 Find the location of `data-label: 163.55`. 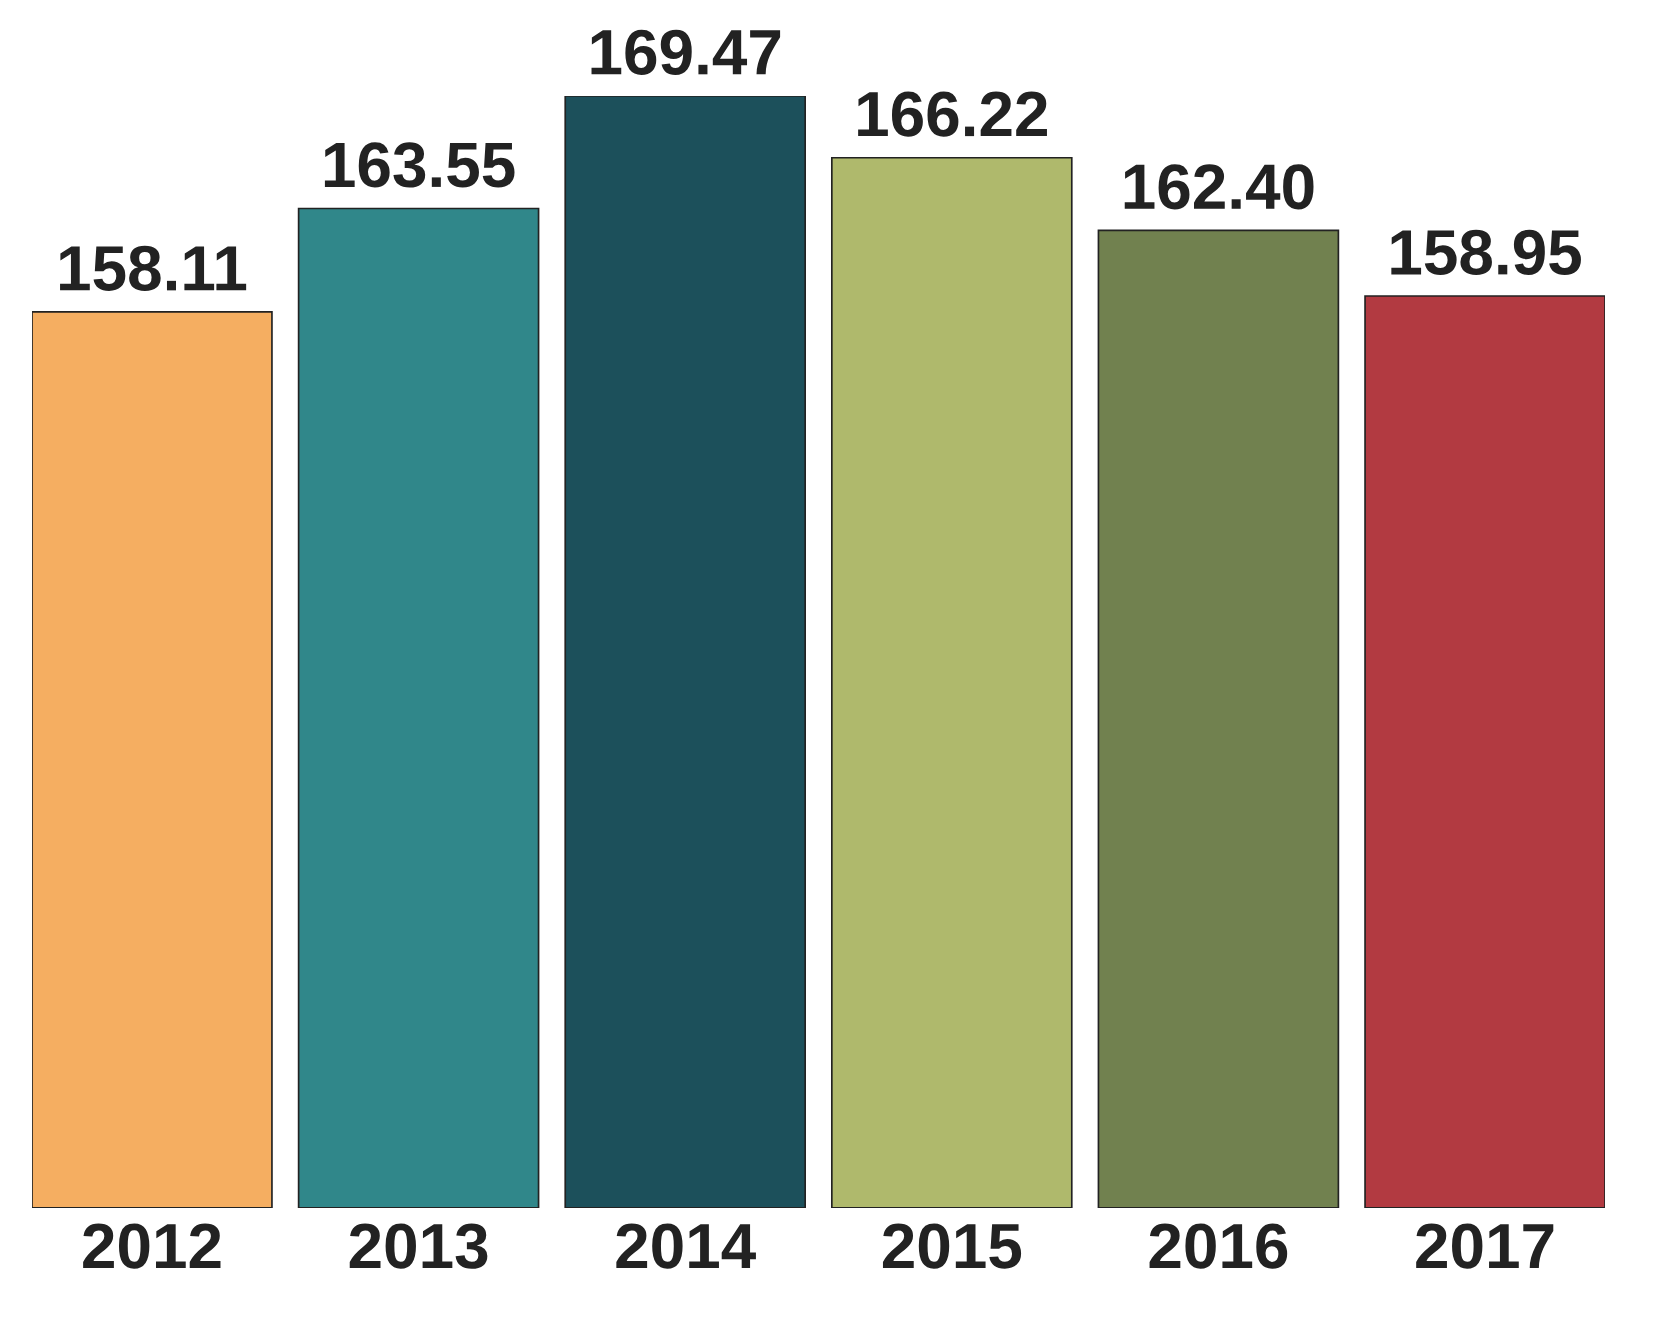

data-label: 163.55 is located at coordinates (419, 165).